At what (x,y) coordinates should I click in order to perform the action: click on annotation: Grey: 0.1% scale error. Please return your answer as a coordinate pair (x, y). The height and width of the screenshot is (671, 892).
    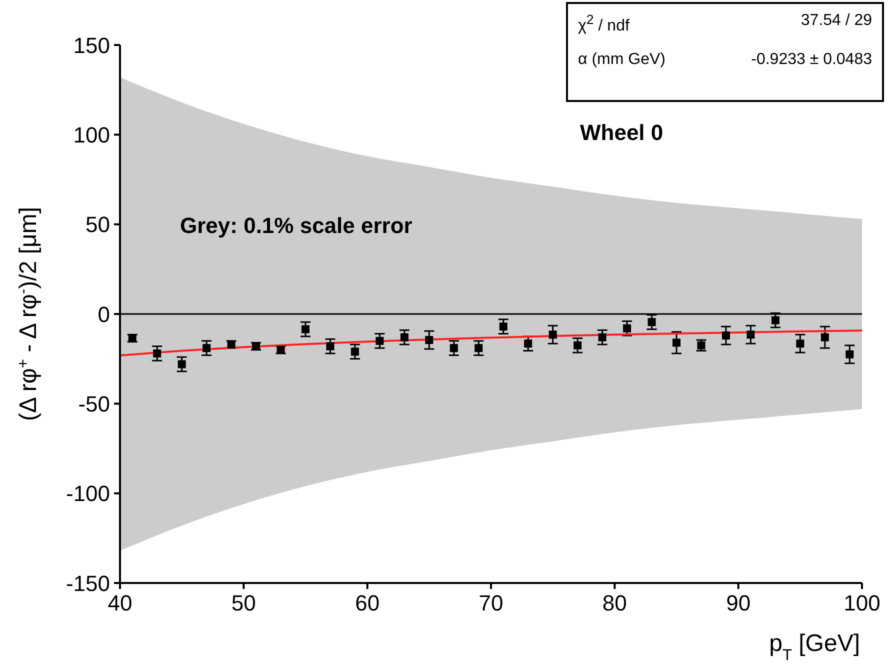
    Looking at the image, I should click on (296, 226).